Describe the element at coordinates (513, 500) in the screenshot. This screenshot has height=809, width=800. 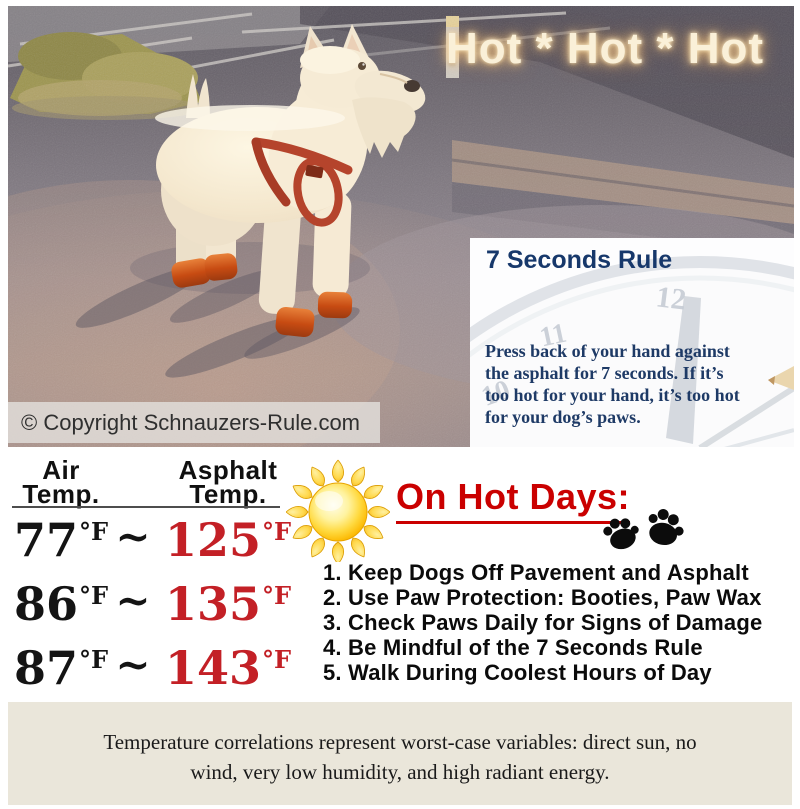
I see `hot-days-heading: On Hot Days:` at that location.